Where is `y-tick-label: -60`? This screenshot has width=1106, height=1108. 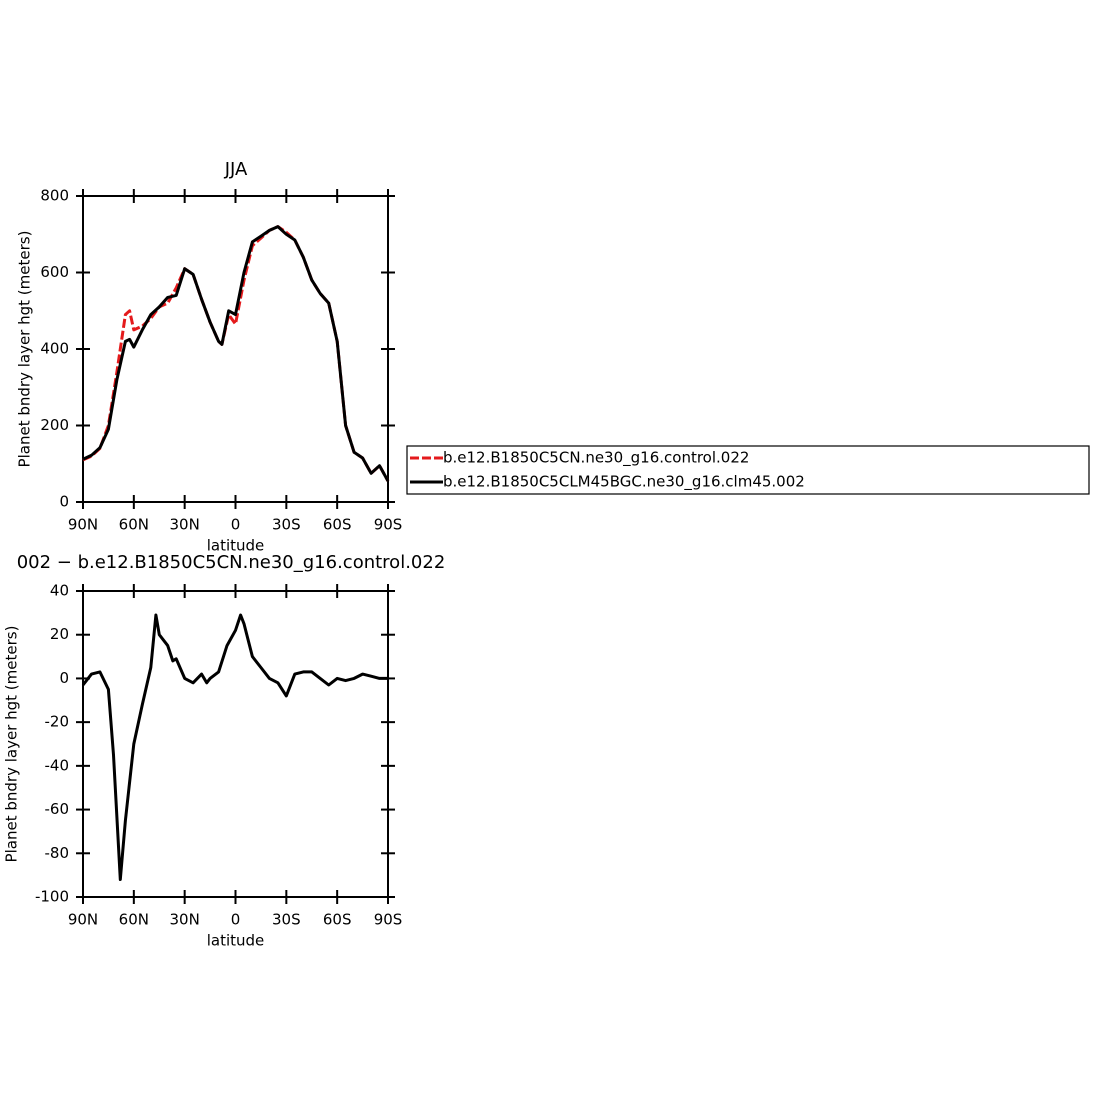
y-tick-label: -60 is located at coordinates (57, 809).